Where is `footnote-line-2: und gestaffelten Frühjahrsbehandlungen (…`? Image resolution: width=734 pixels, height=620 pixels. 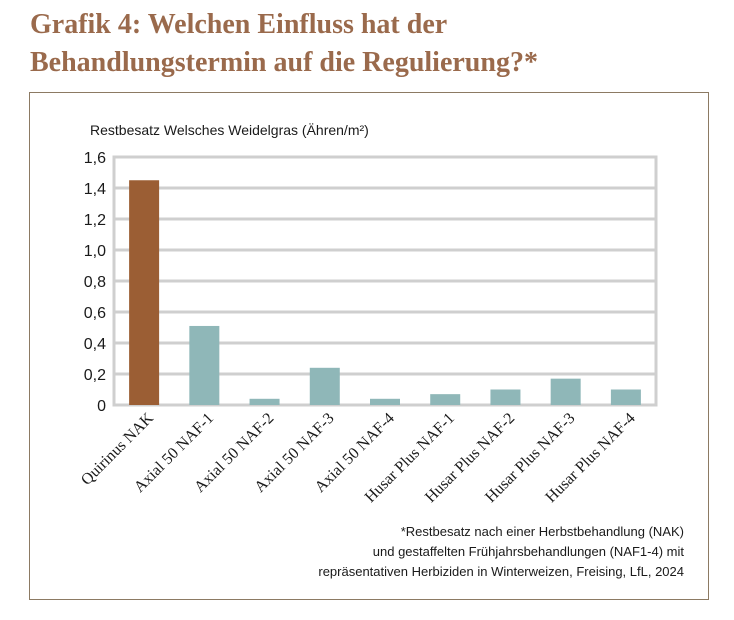 footnote-line-2: und gestaffelten Frühjahrsbehandlungen (… is located at coordinates (528, 551).